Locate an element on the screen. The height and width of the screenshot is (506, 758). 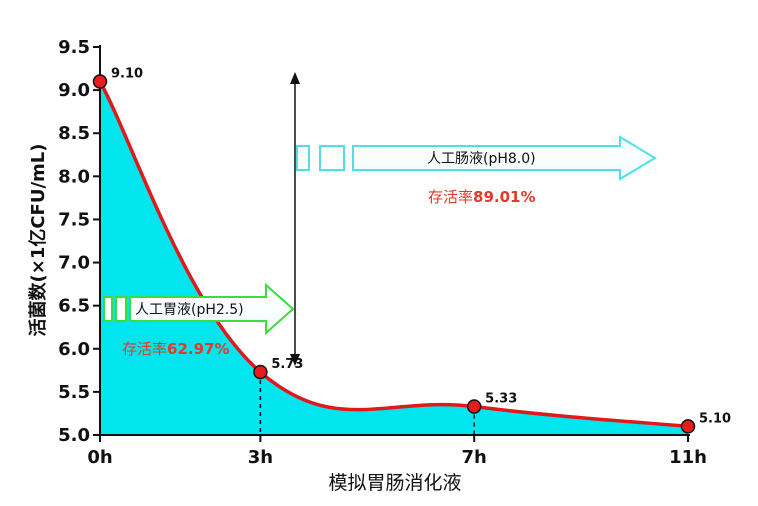
y-tick-label: 5.0 is located at coordinates (74, 435).